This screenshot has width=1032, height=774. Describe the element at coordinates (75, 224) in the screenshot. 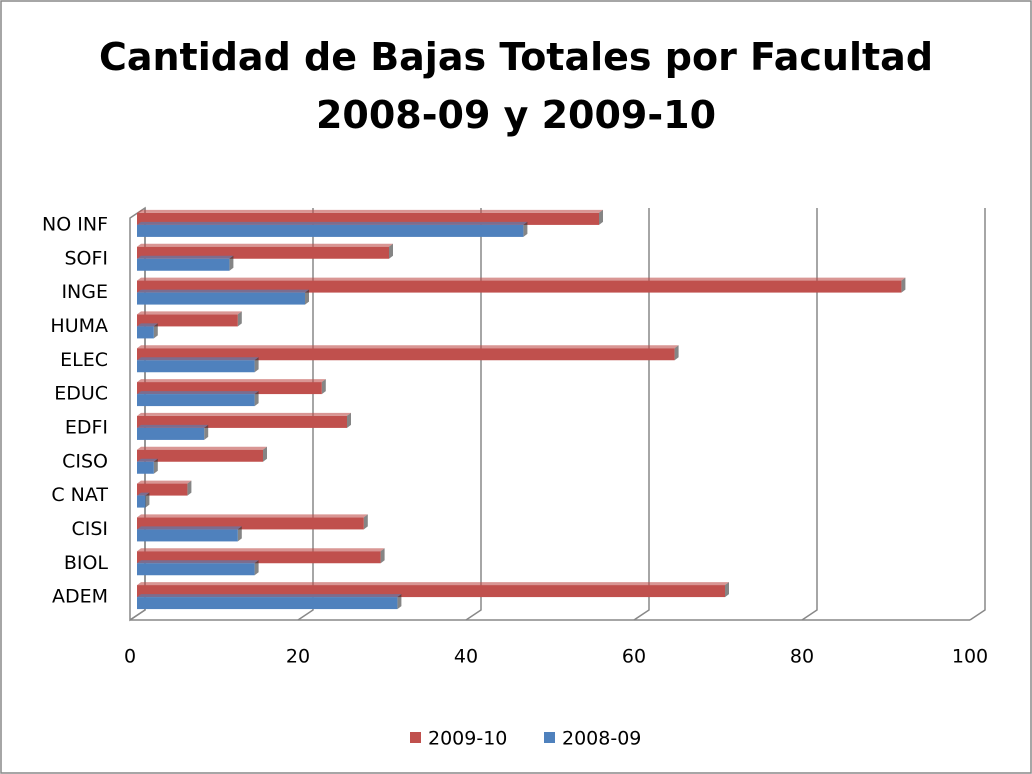

I see `y-tick-label: NO INF` at that location.